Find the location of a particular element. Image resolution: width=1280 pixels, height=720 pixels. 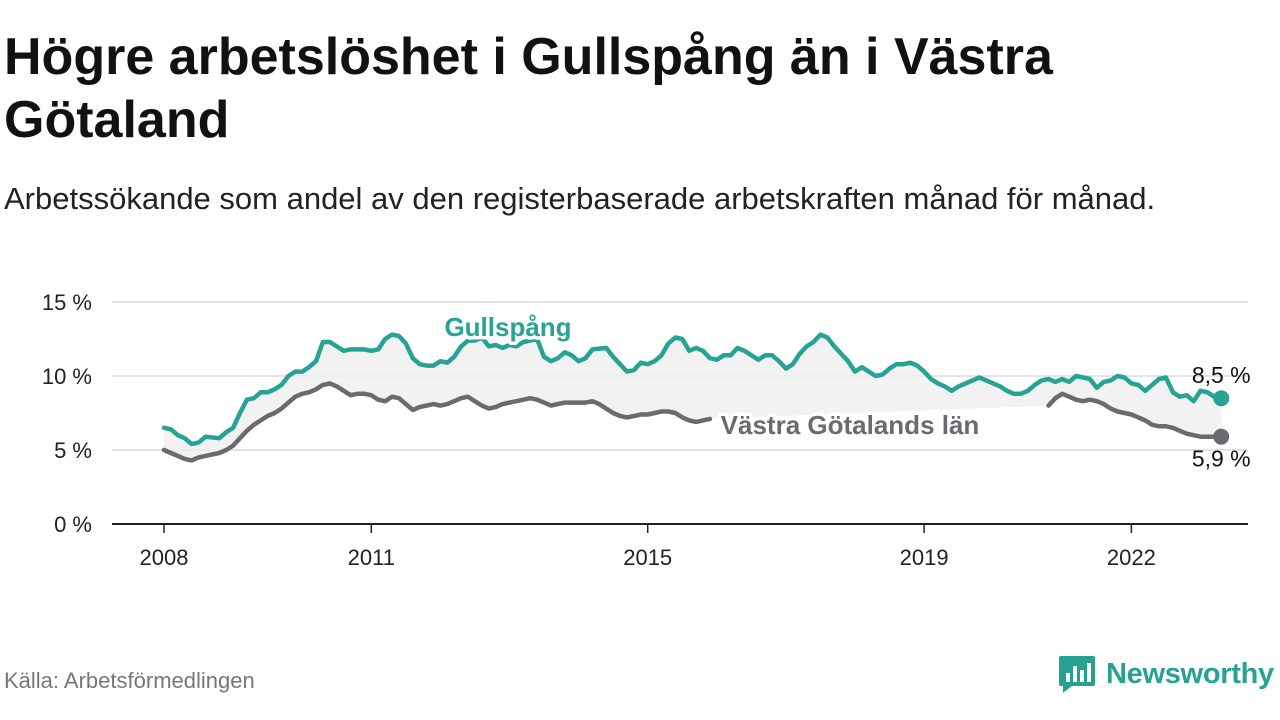

x-tick-label: 2011 is located at coordinates (371, 557).